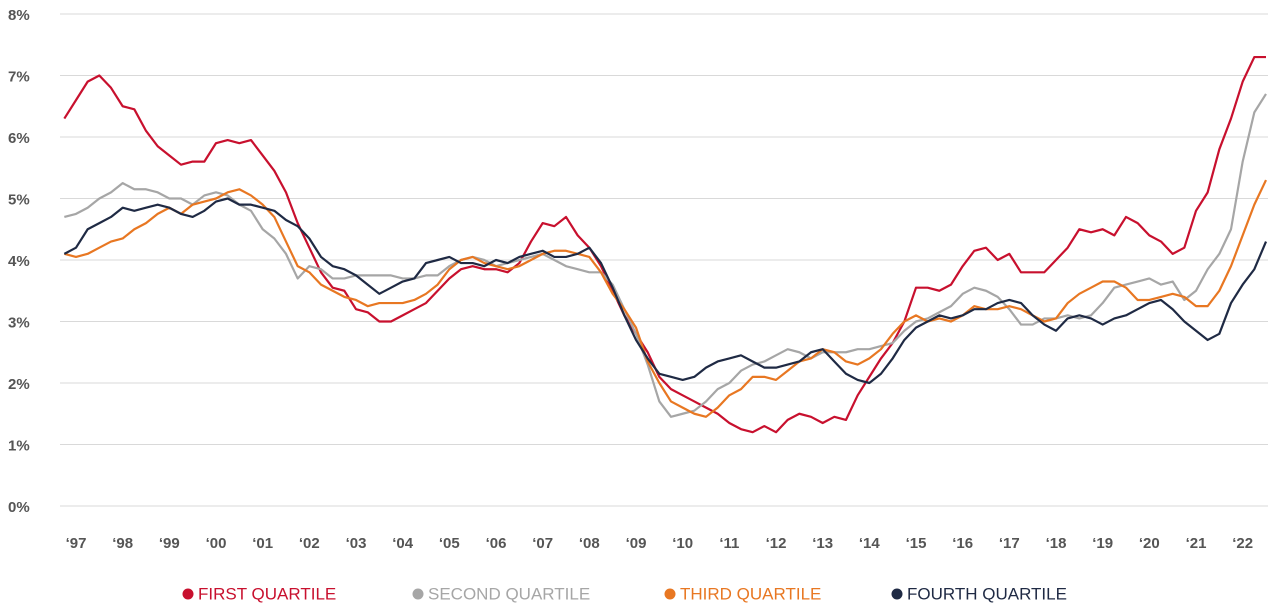  Describe the element at coordinates (496, 543) in the screenshot. I see `x-tick-label: ‘06` at that location.